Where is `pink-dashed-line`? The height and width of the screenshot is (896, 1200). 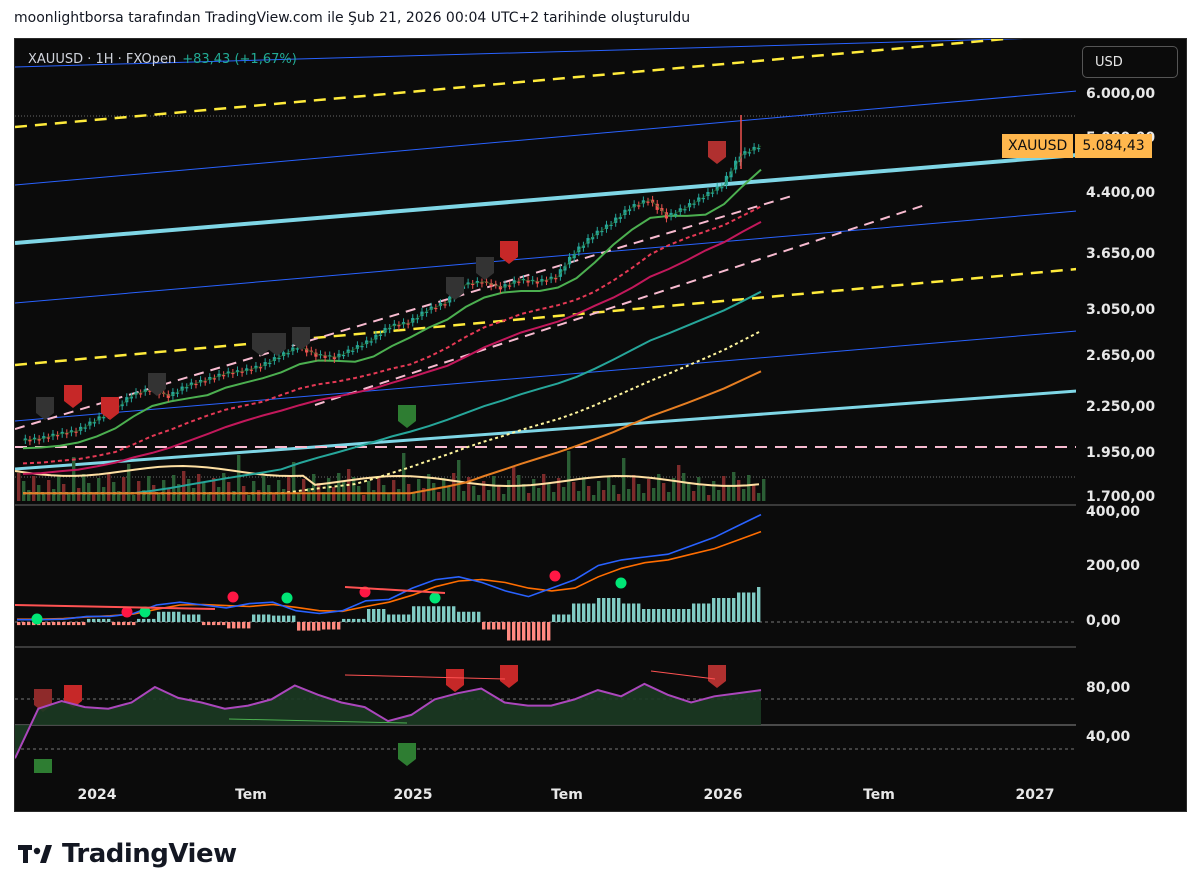
pink-dashed-line is located at coordinates (620, 305).